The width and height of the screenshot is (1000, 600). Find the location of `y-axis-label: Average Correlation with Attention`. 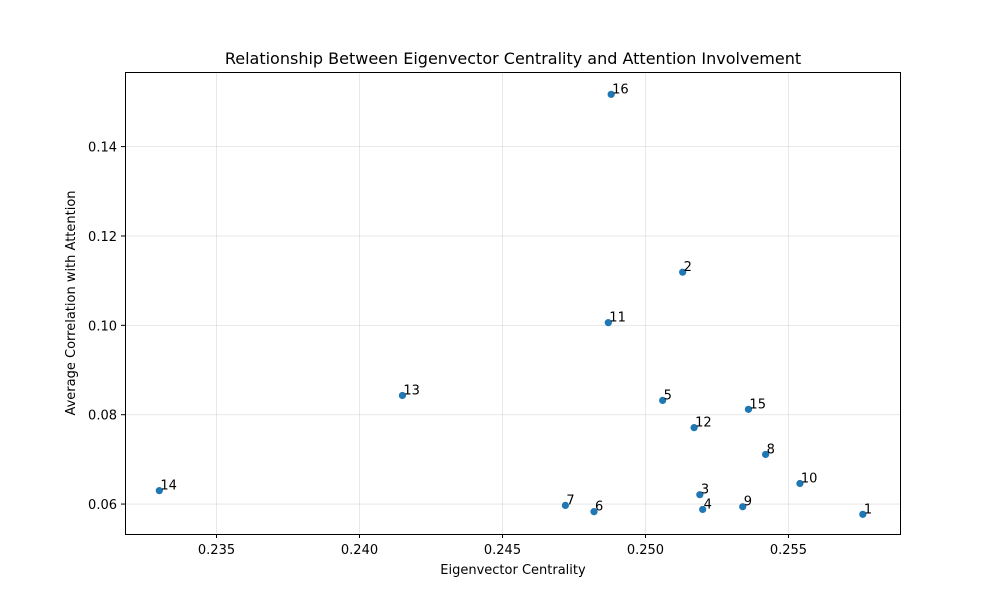

y-axis-label: Average Correlation with Attention is located at coordinates (71, 302).